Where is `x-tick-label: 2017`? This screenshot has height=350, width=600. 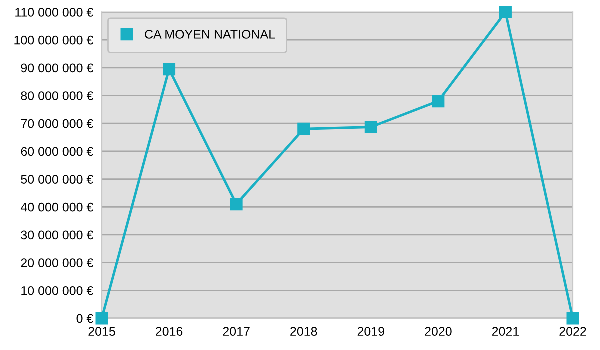 x-tick-label: 2017 is located at coordinates (236, 331).